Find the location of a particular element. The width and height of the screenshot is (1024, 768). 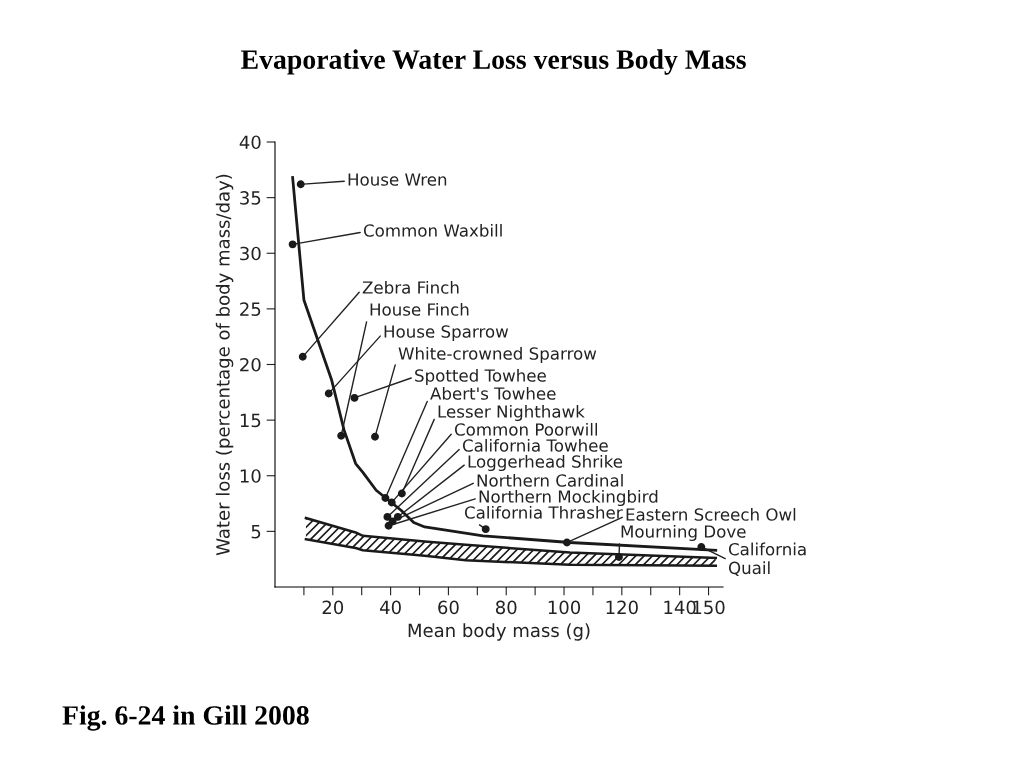

y-tick-label: 15 is located at coordinates (250, 420).